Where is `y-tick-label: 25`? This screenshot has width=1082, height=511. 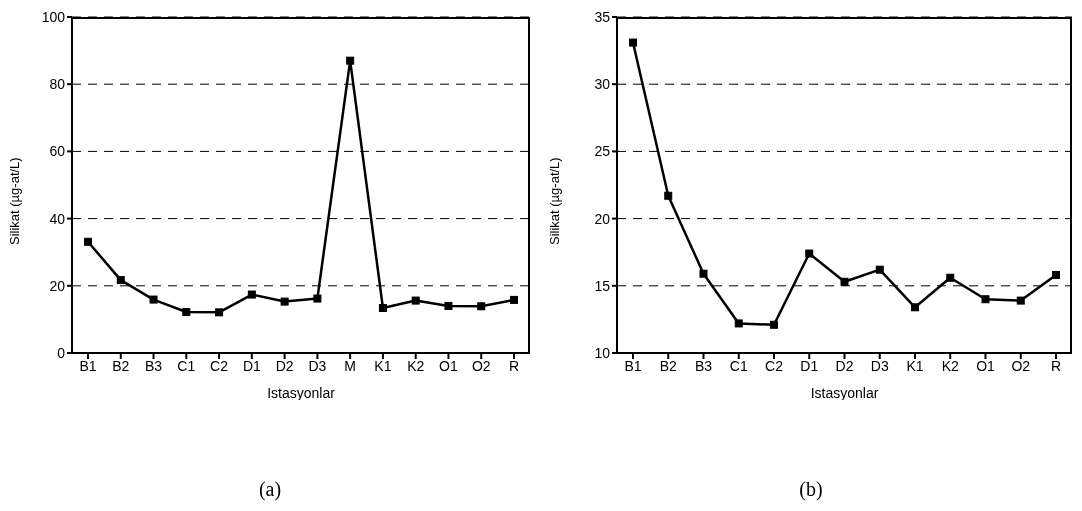
y-tick-label: 25 is located at coordinates (602, 151).